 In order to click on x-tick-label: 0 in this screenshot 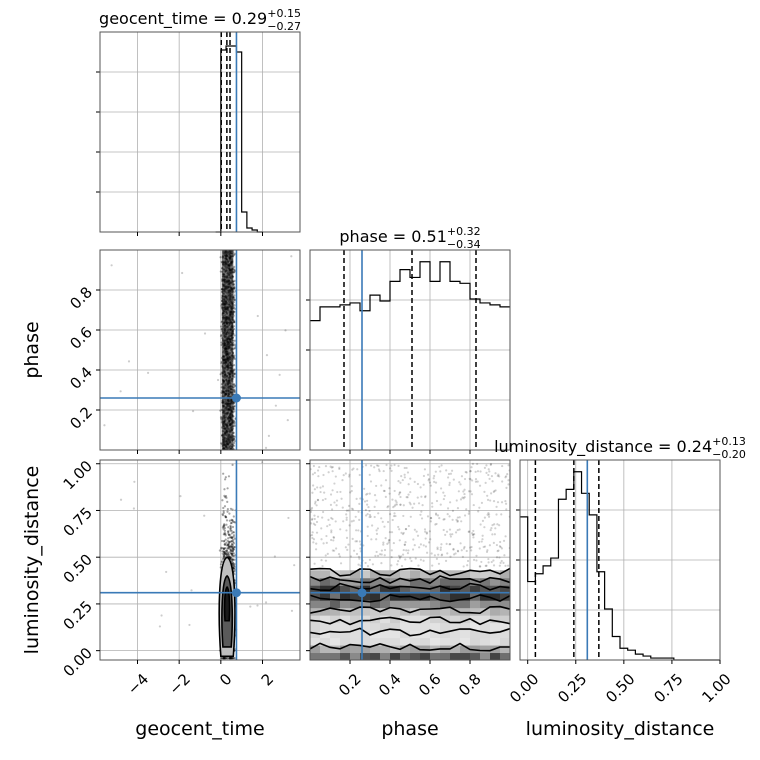, I will do `click(225, 679)`.